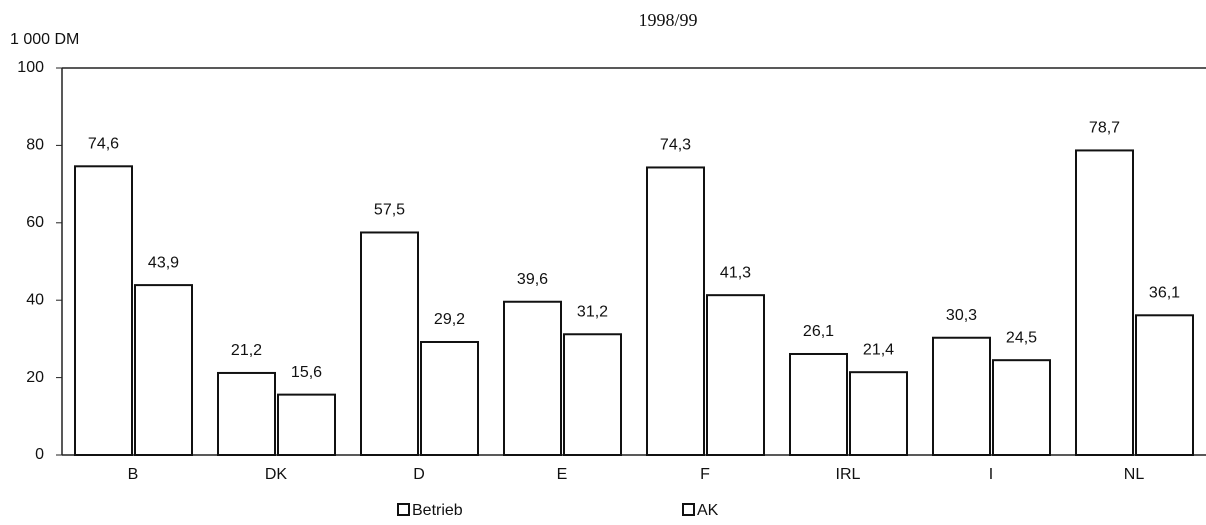 This screenshot has width=1206, height=525. What do you see at coordinates (39, 454) in the screenshot?
I see `y-tick-label: 0` at bounding box center [39, 454].